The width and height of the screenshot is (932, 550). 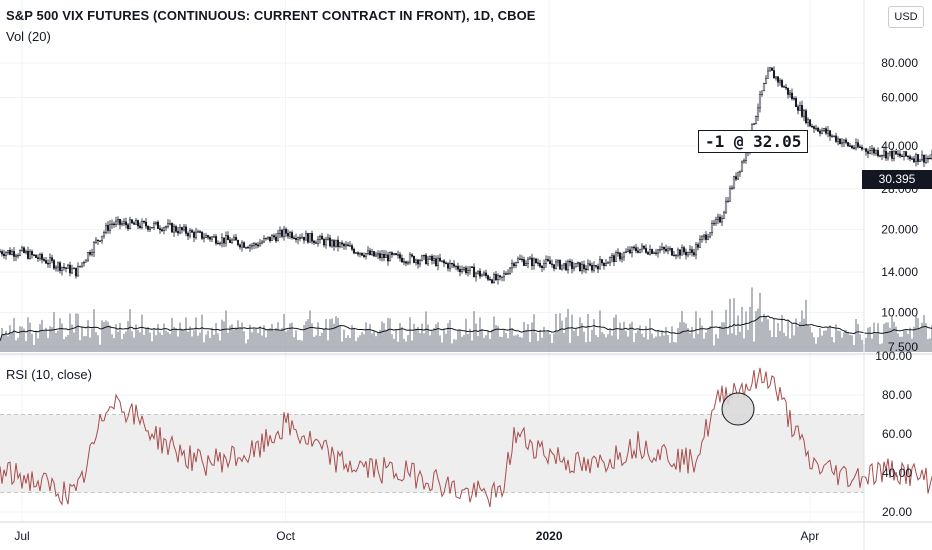 What do you see at coordinates (906, 17) in the screenshot?
I see `currency-button: USD` at bounding box center [906, 17].